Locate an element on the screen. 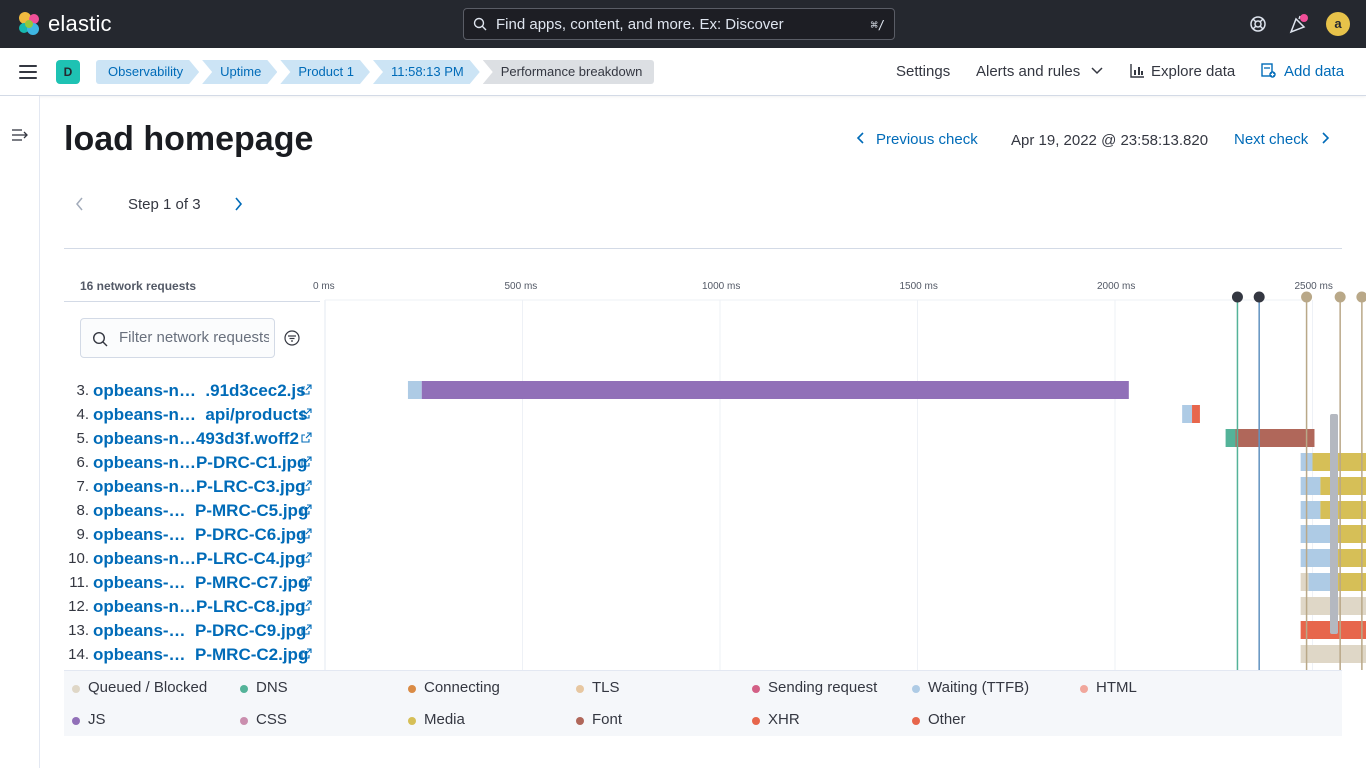 The width and height of the screenshot is (1366, 768). request-row is located at coordinates (192, 370).